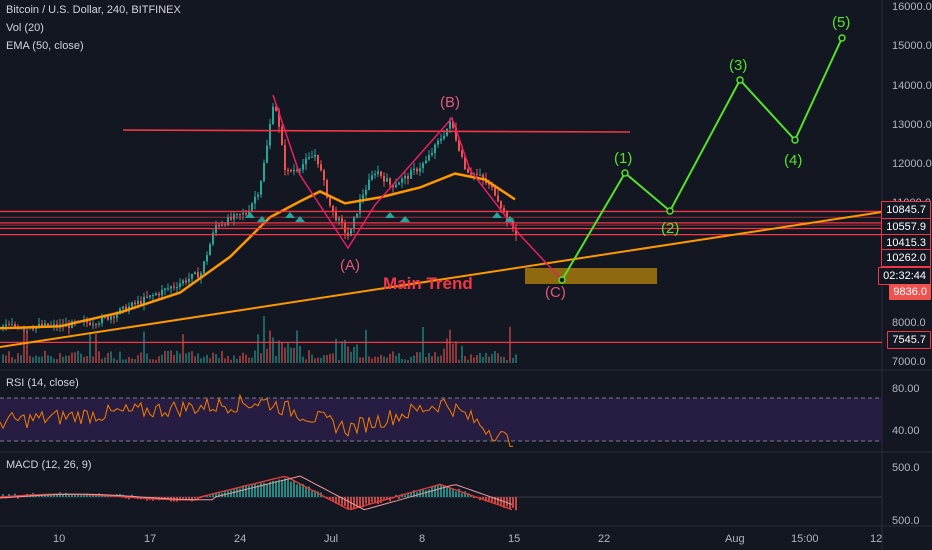 This screenshot has width=932, height=550. What do you see at coordinates (793, 160) in the screenshot?
I see `wave-label-4: (4)` at bounding box center [793, 160].